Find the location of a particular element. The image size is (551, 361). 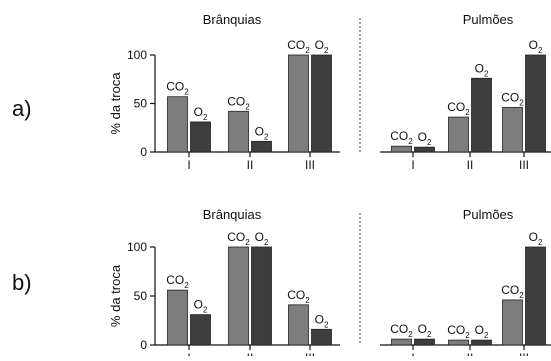

panel-label: a) is located at coordinates (22, 108).